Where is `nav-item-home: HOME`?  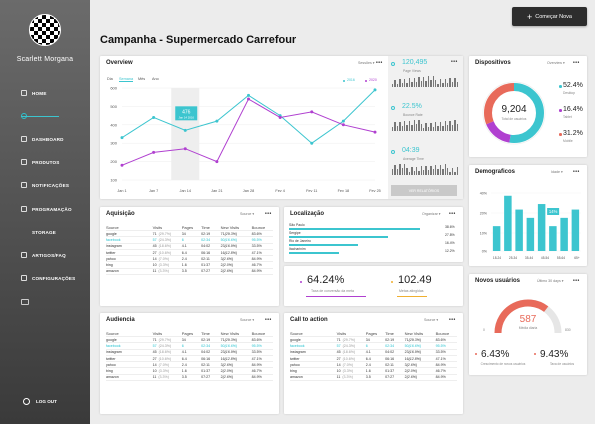 nav-item-home: HOME is located at coordinates (45, 93).